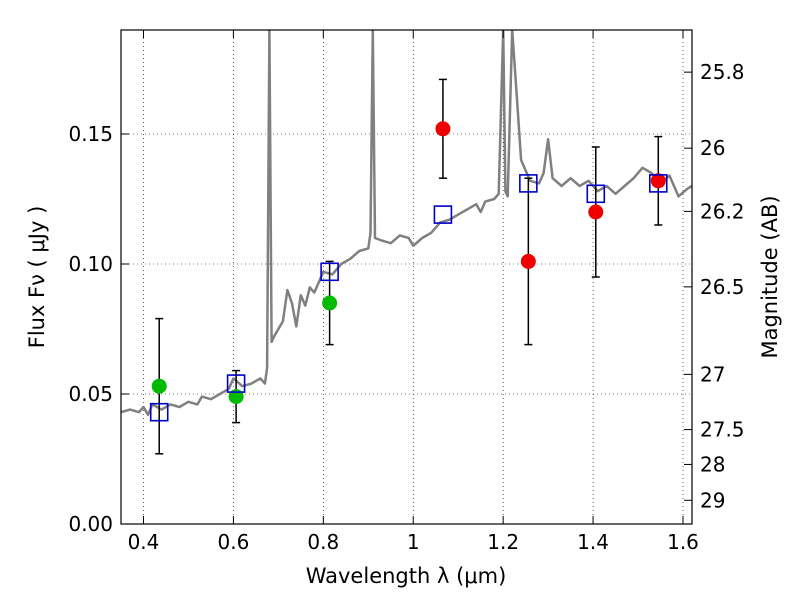  I want to click on right-tick-label: 28, so click(712, 464).